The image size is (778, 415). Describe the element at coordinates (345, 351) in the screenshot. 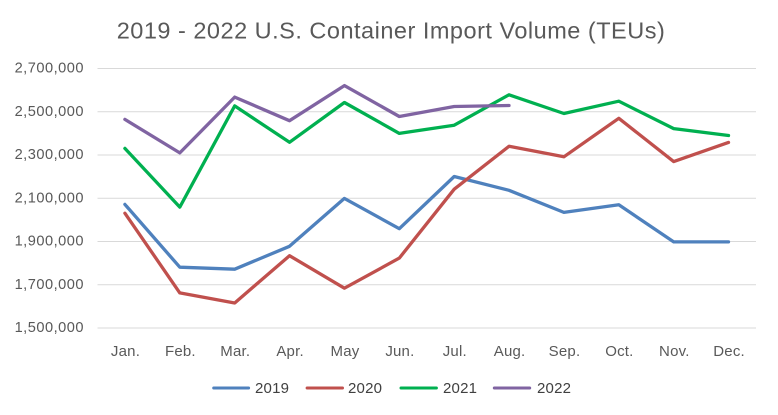

I see `svg-text: May` at that location.